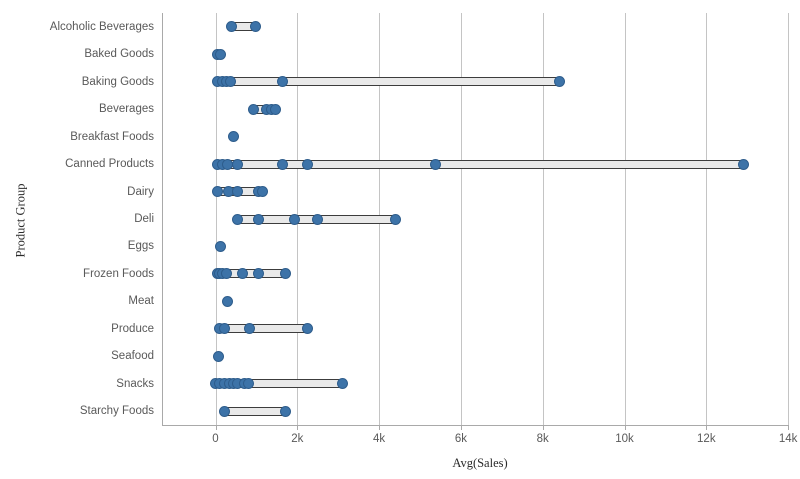  What do you see at coordinates (101, 26) in the screenshot?
I see `category-label-alcoholic-beverages: Alcoholic Beverages` at bounding box center [101, 26].